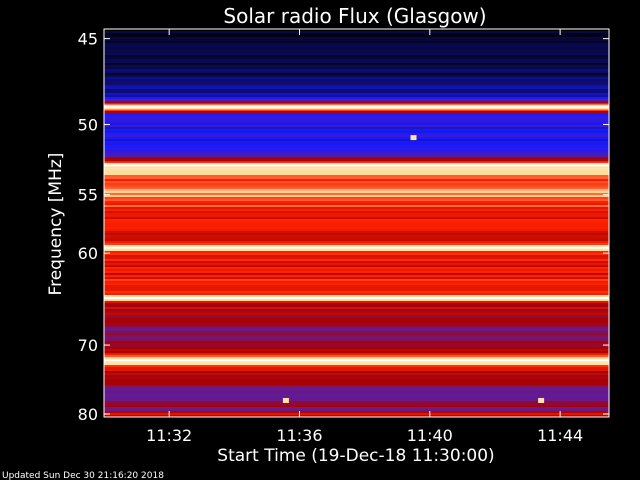 The image size is (640, 480). I want to click on updated-timestamp: Updated Sun Dec 30 21:16:20 2018, so click(83, 475).